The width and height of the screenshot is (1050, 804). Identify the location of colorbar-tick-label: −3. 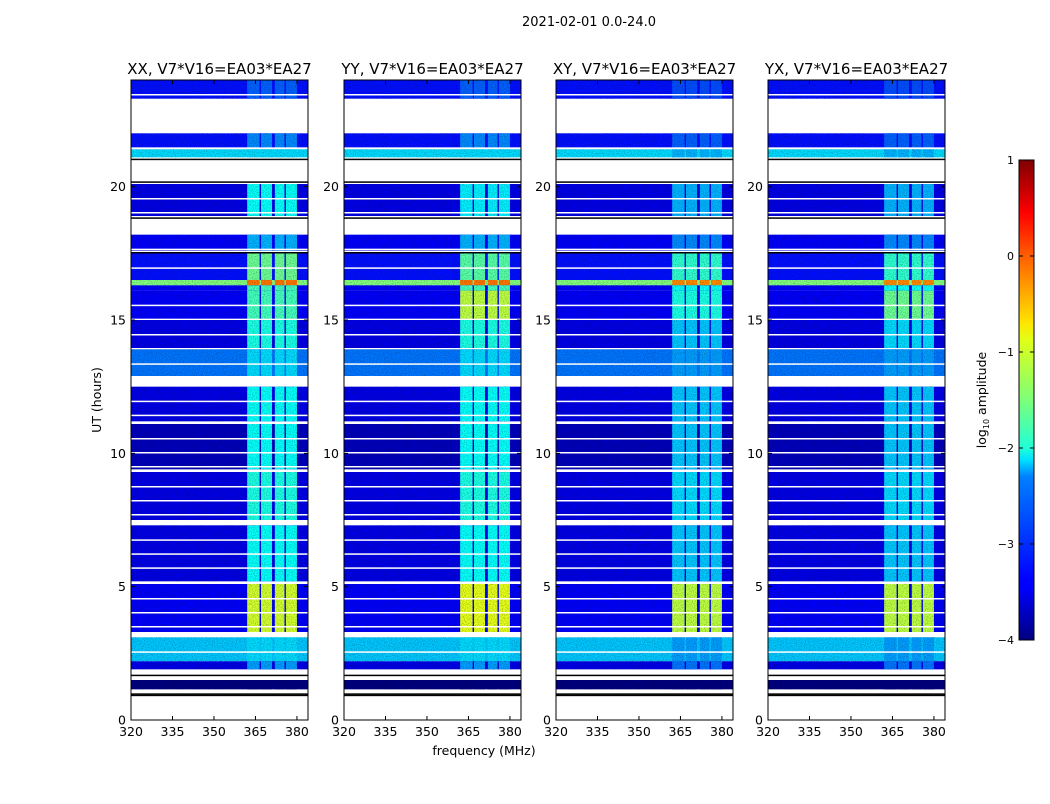
(1006, 544).